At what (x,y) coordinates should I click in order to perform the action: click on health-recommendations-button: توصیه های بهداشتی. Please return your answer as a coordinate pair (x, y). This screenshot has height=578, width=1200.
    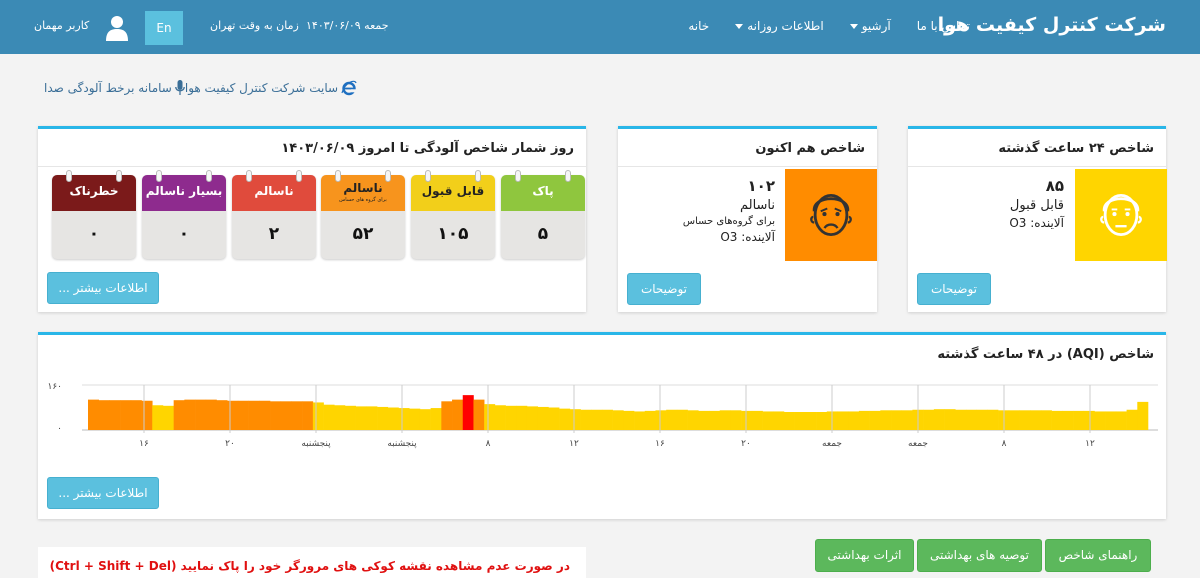
    Looking at the image, I should click on (979, 555).